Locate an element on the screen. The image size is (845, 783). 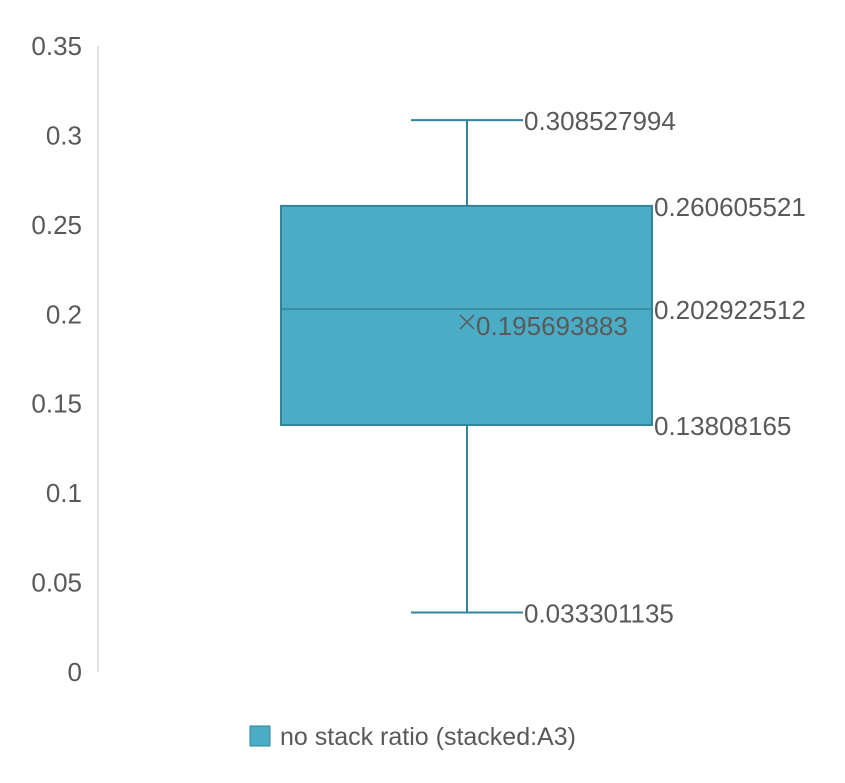
y-tick-label: 0.35 is located at coordinates (56, 46).